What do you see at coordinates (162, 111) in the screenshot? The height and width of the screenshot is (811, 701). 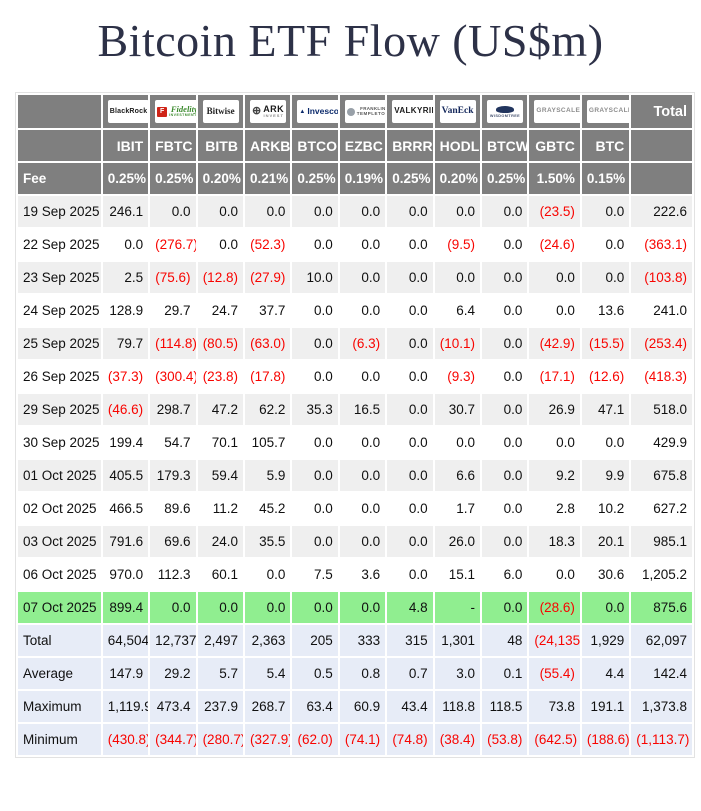 I see `fidelity-logo-icon: F` at bounding box center [162, 111].